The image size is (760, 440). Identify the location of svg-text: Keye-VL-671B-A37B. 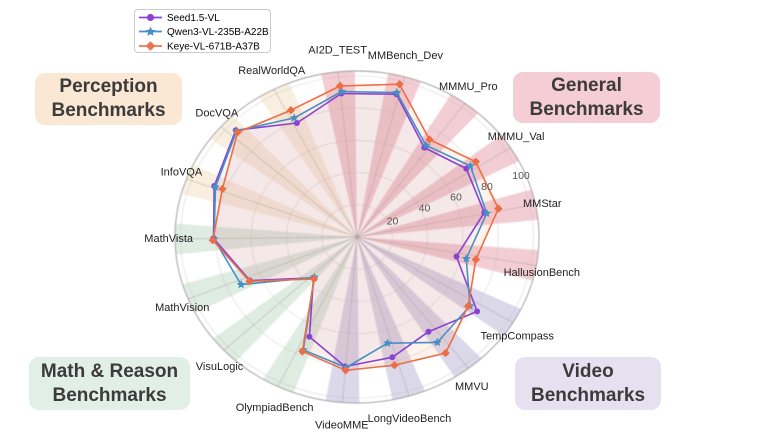
(213, 47).